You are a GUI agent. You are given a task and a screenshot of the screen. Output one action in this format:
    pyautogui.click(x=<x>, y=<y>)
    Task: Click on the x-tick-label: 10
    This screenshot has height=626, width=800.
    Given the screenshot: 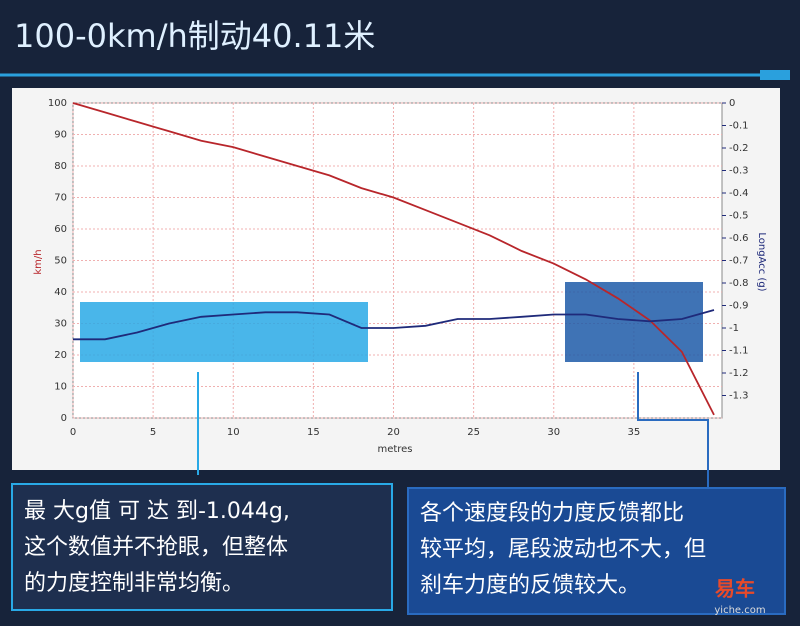 What is the action you would take?
    pyautogui.click(x=233, y=432)
    